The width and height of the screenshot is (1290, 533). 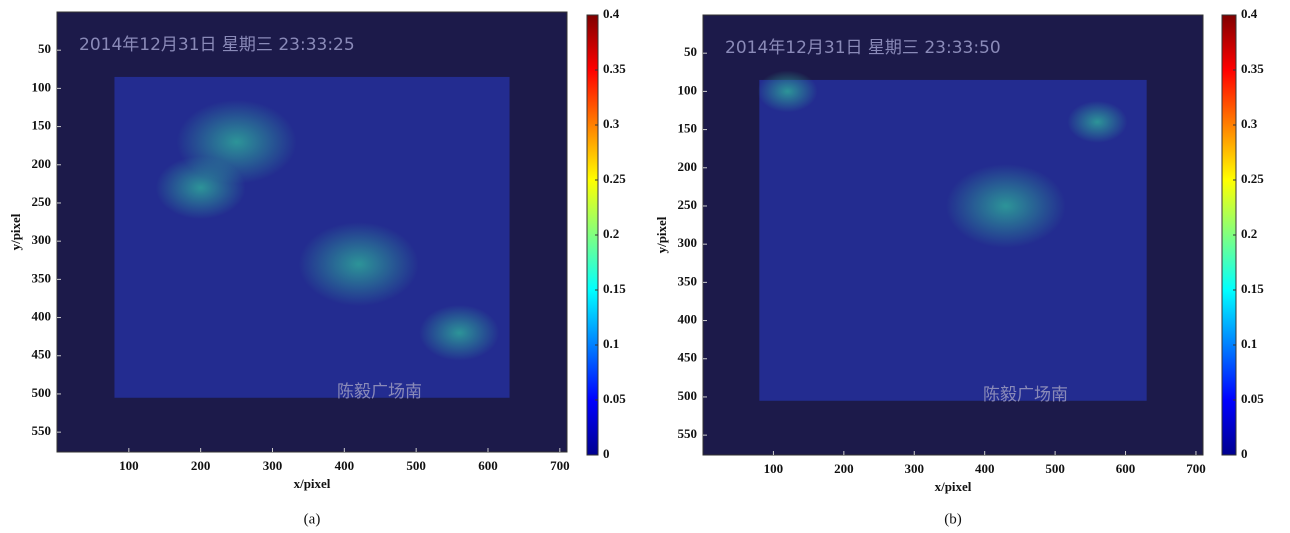 I want to click on timestamp: 2014年12月31日 星期三 23:33:25, so click(x=217, y=45).